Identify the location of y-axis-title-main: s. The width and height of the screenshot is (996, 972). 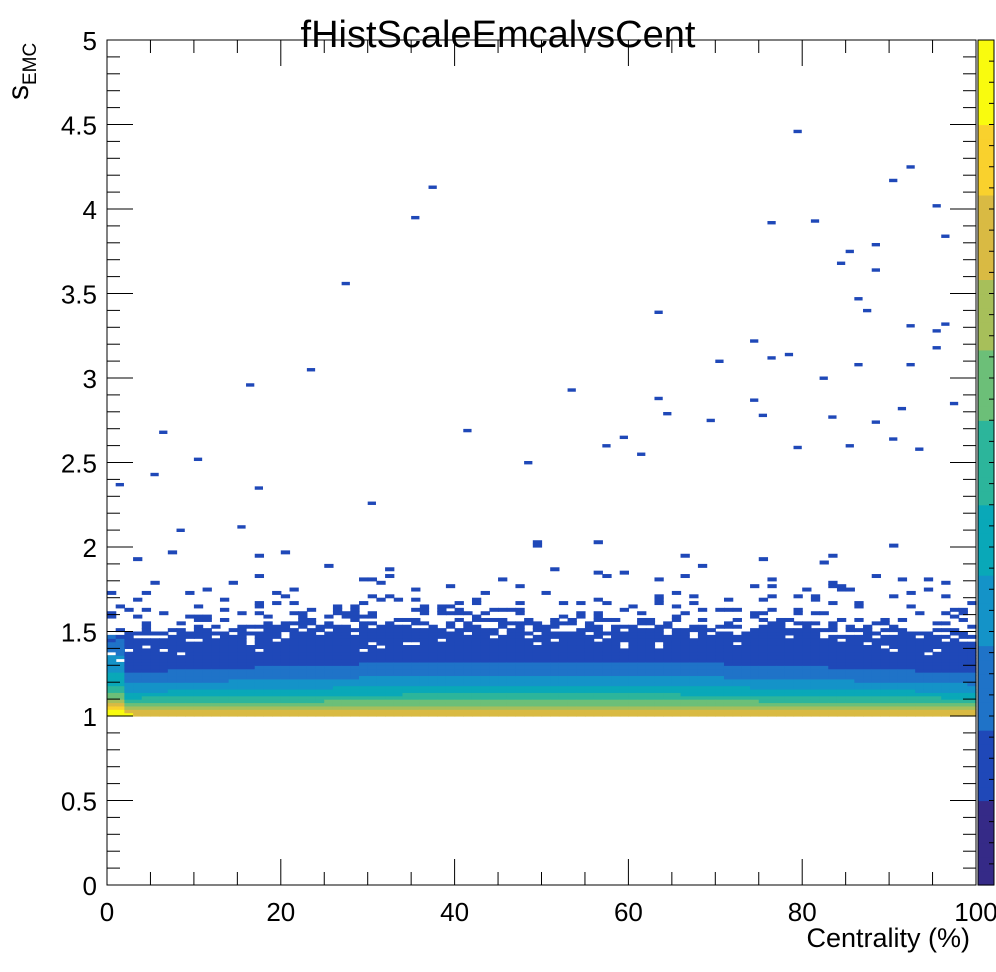
(18, 92).